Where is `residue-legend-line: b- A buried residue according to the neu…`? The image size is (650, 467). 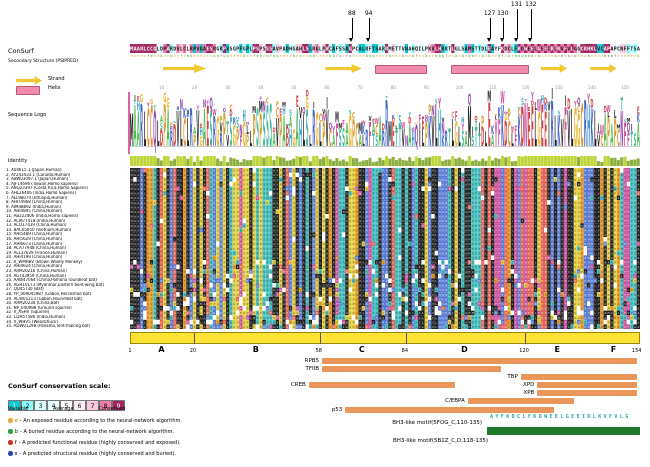
residue-legend-line: b- A buried residue according to the neu… is located at coordinates (91, 432).